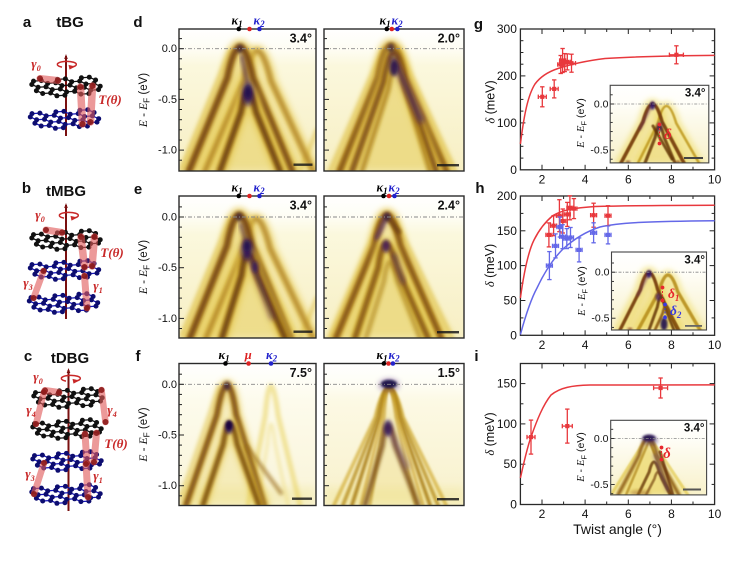  Describe the element at coordinates (507, 29) in the screenshot. I see `svg-text: 300` at that location.